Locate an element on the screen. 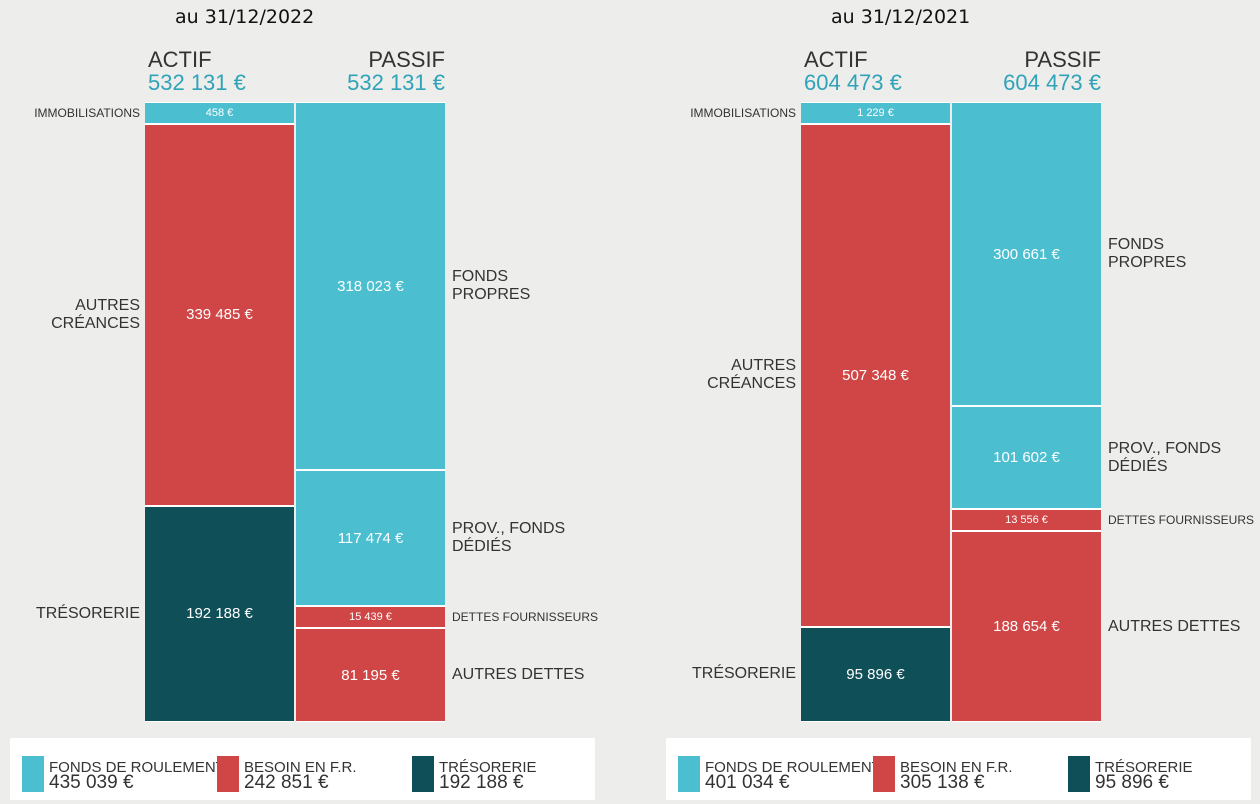 This screenshot has width=1260, height=804. segment-value: 507 348 € is located at coordinates (875, 375).